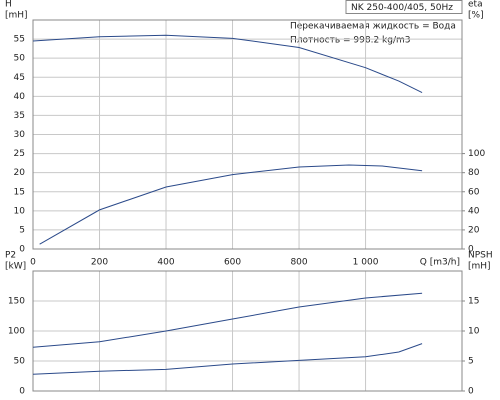 The width and height of the screenshot is (500, 400). What do you see at coordinates (476, 154) in the screenshot?
I see `y2-tick-label: 100` at bounding box center [476, 154].